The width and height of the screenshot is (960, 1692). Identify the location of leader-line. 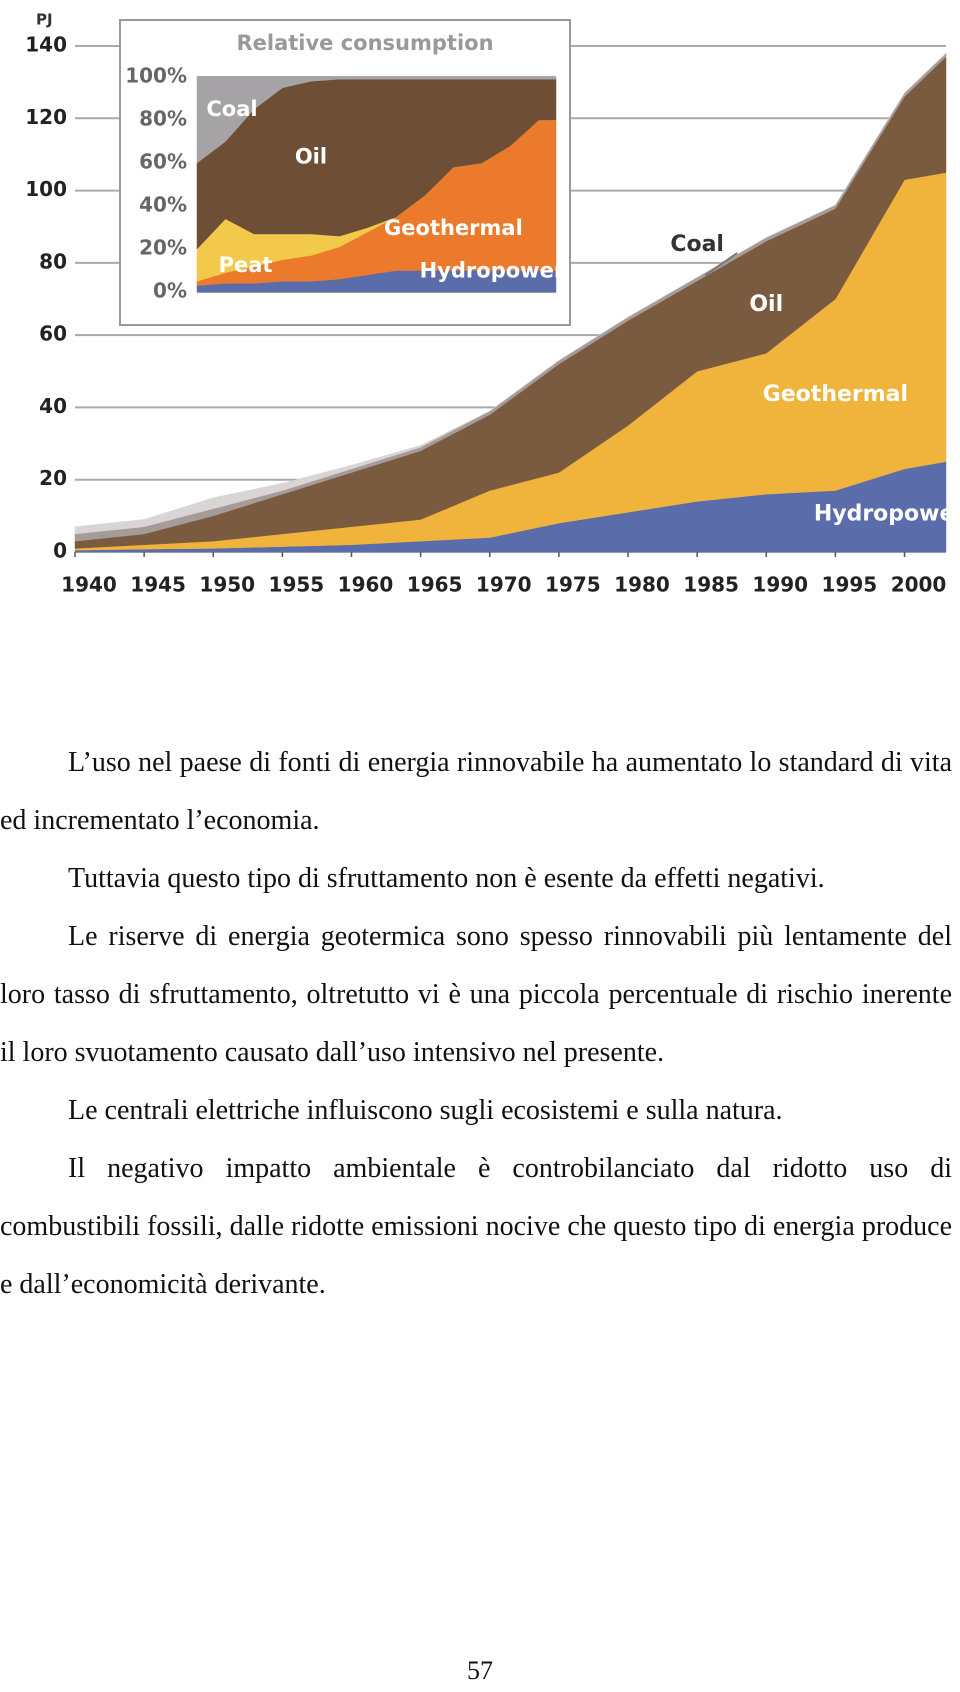
(721, 264).